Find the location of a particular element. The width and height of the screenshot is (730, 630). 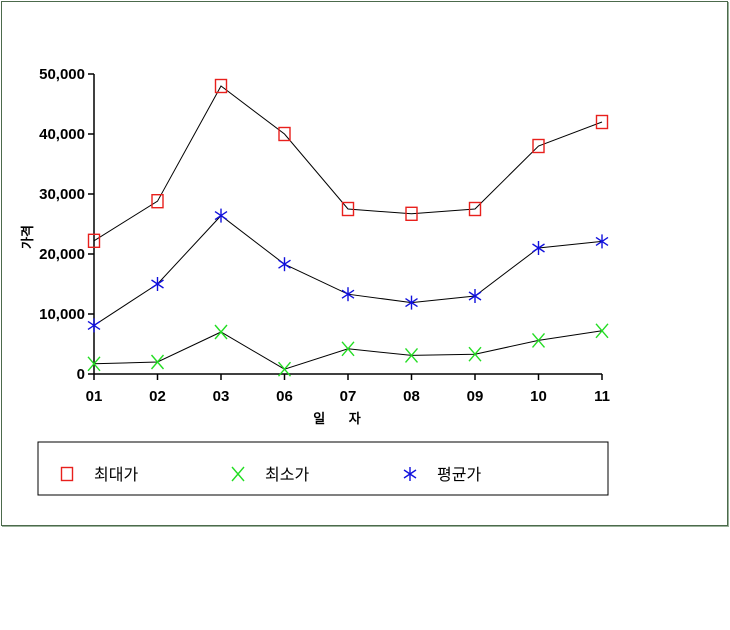

y-tick-label: 30,000 is located at coordinates (62, 194).